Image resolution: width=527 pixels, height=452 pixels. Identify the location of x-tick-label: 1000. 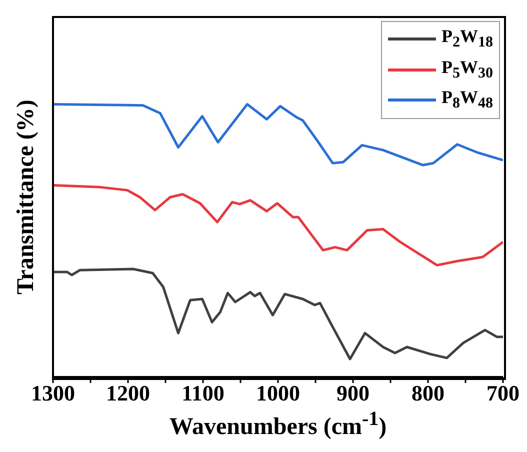
(278, 393).